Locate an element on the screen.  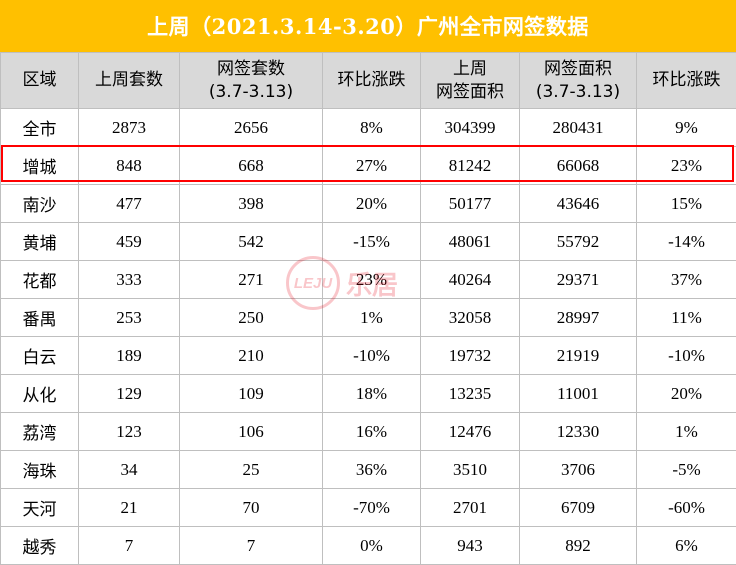
header-cell: 上周套数 is located at coordinates (129, 81).